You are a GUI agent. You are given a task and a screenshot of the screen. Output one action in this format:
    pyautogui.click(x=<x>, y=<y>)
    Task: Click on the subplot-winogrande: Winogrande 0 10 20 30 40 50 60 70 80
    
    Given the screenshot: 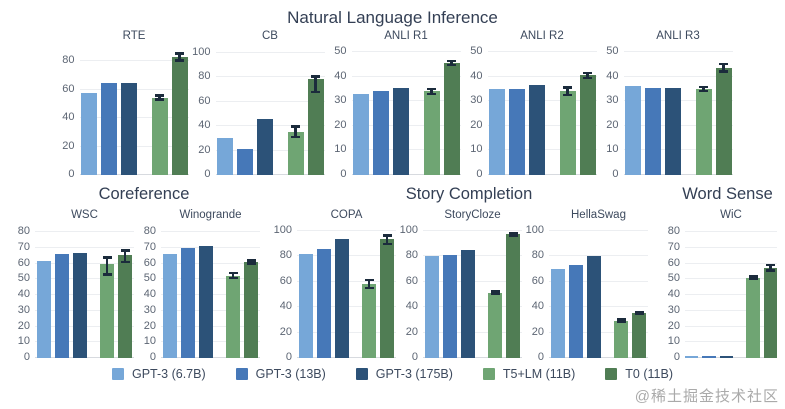 What is the action you would take?
    pyautogui.click(x=197, y=286)
    